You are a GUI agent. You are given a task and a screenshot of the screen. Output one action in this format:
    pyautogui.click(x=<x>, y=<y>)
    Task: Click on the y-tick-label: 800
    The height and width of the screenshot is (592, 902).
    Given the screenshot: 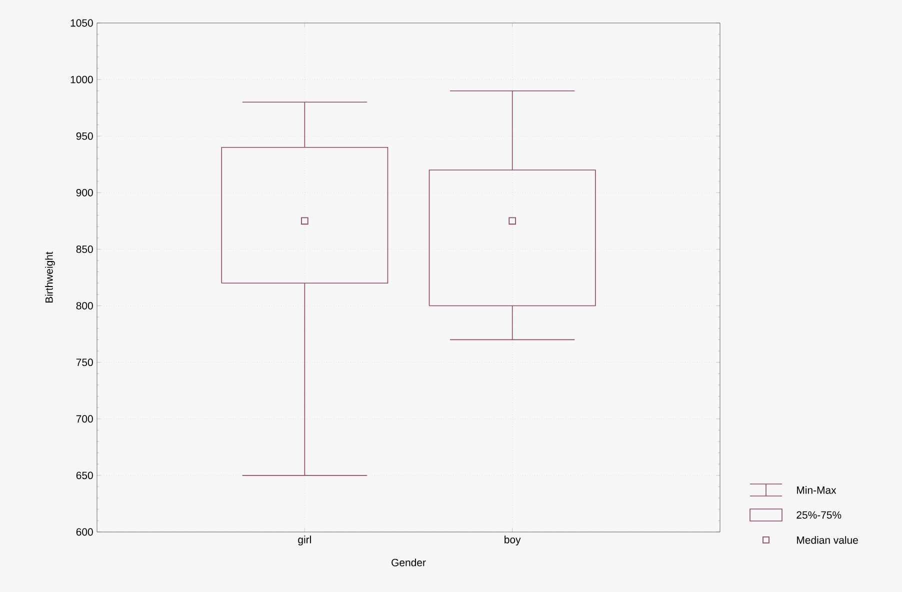 What is the action you would take?
    pyautogui.click(x=84, y=306)
    